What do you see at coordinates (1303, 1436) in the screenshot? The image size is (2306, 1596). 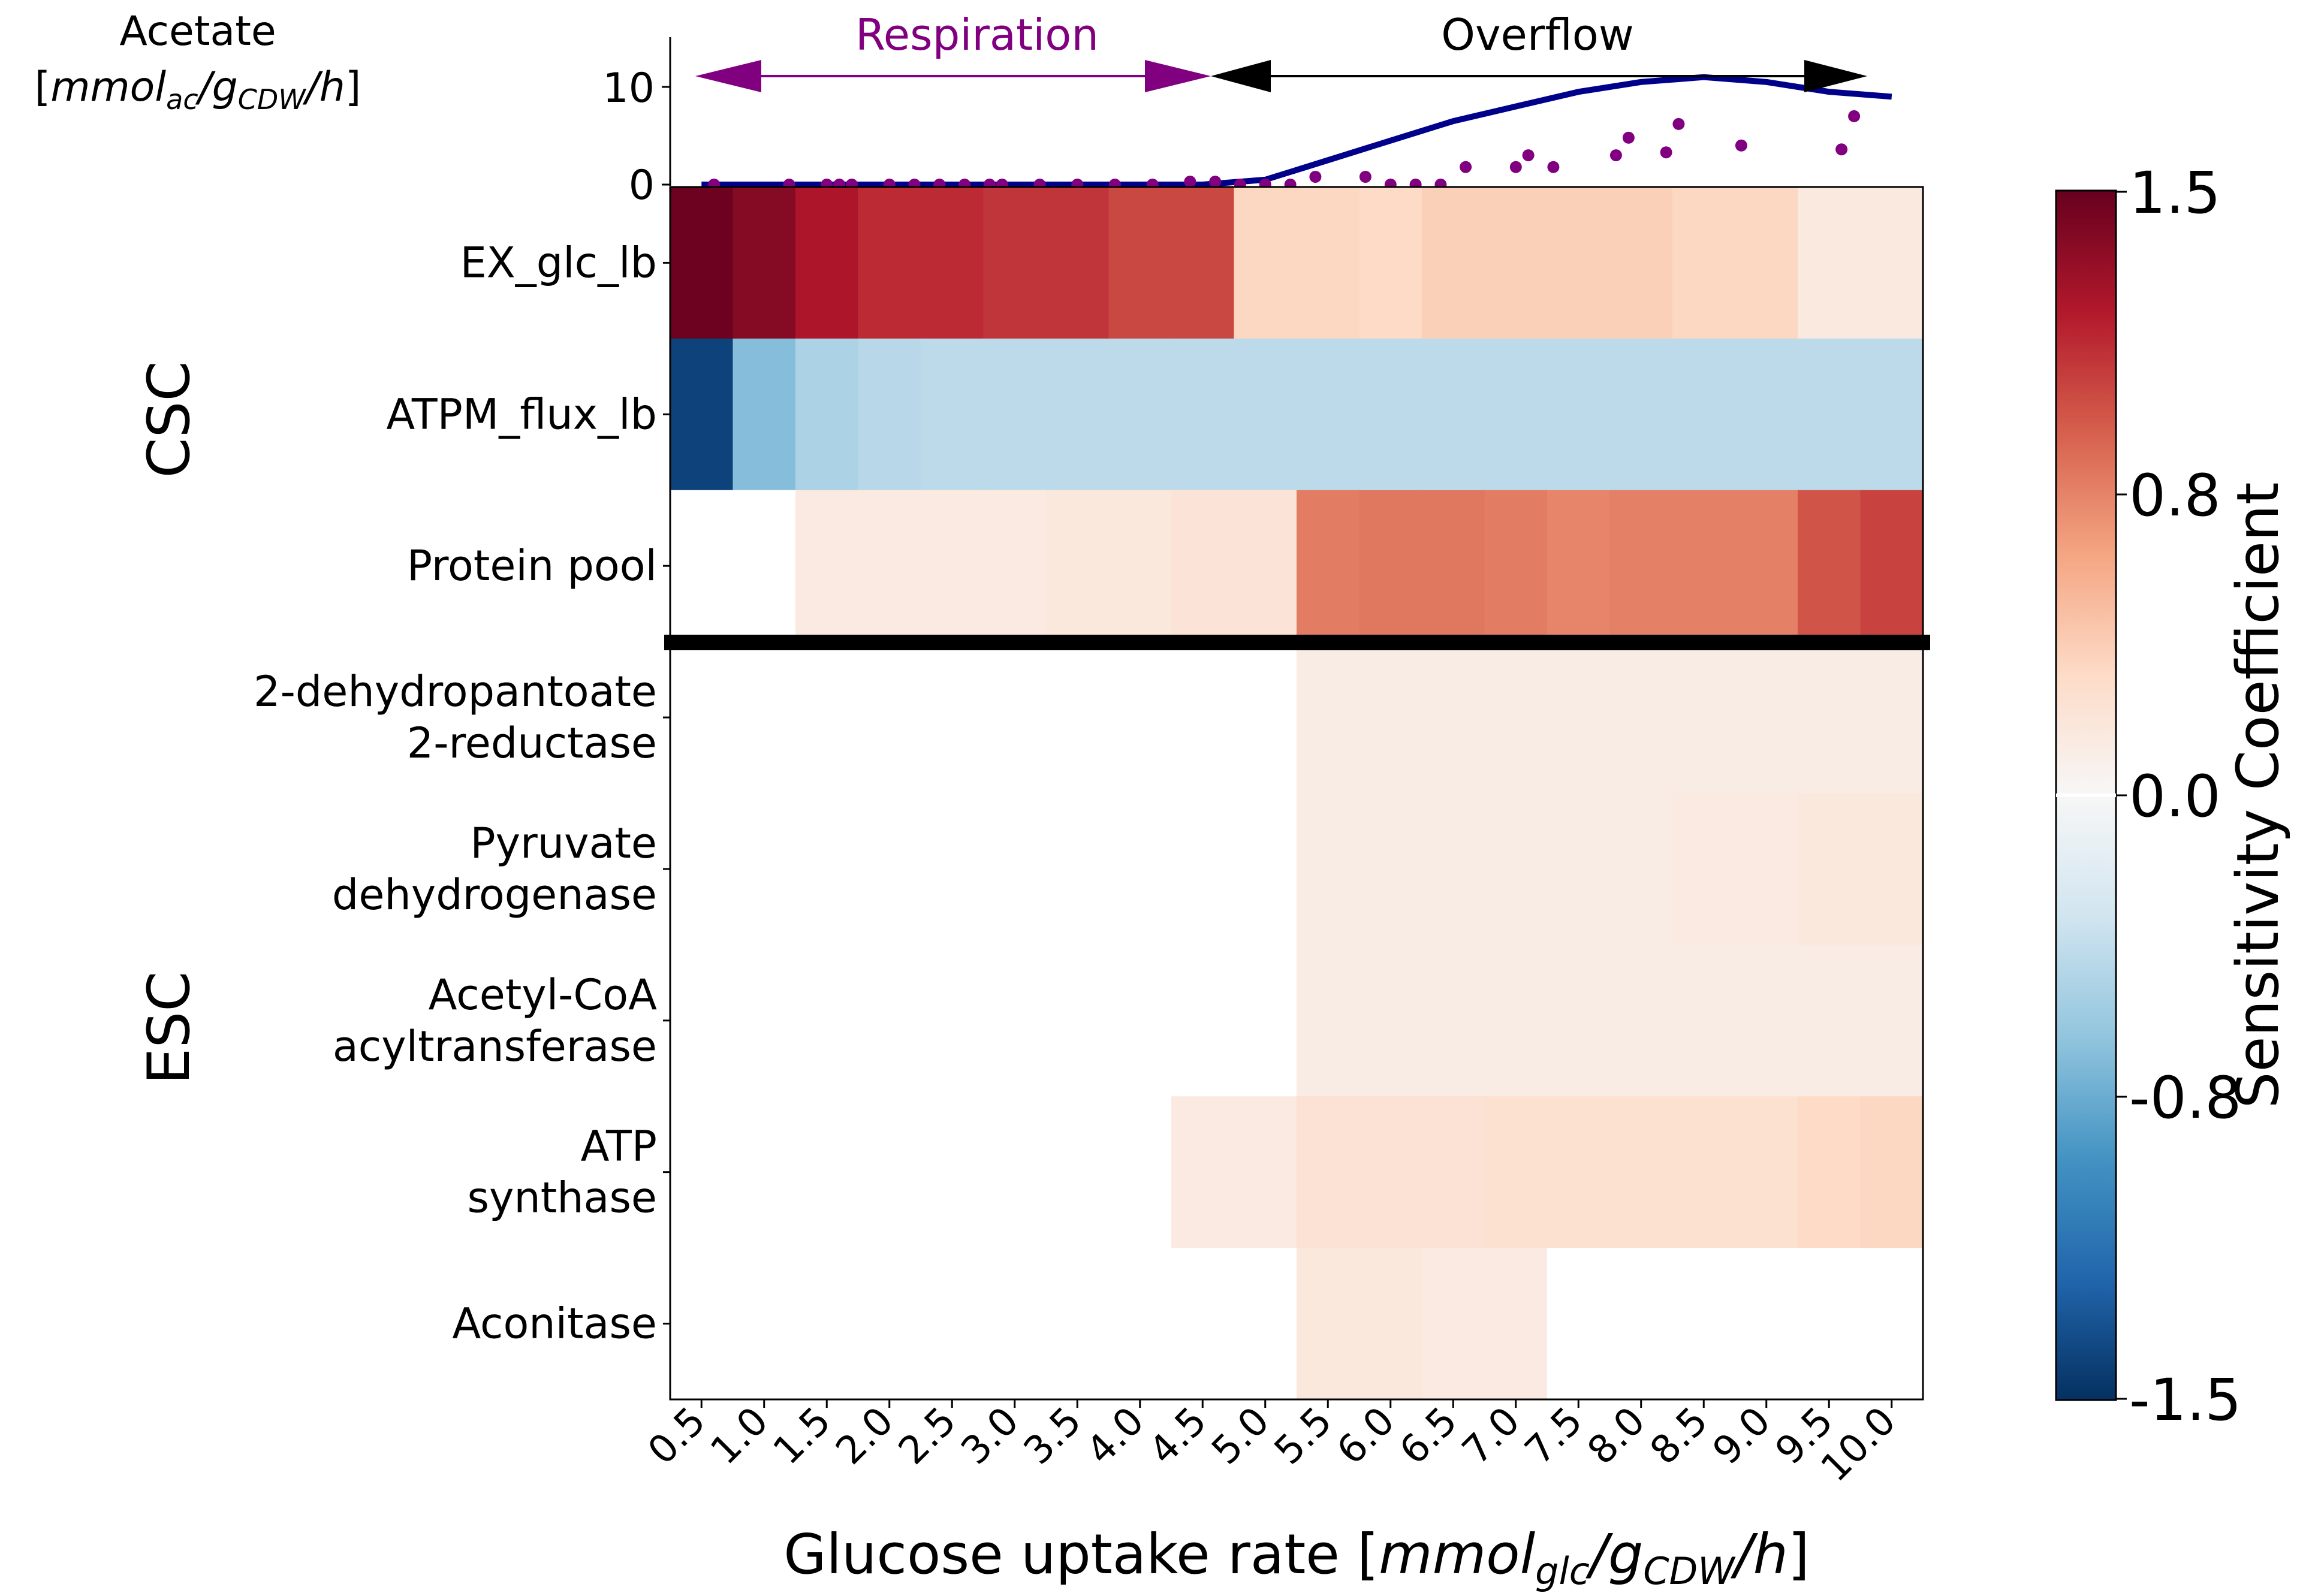 I see `x-tick-label: 5.5` at bounding box center [1303, 1436].